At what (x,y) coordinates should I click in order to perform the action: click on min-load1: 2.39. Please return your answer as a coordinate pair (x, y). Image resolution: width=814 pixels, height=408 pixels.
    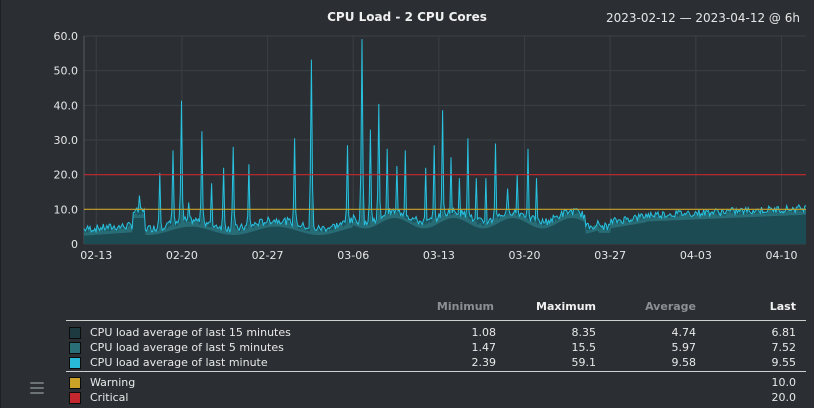
    Looking at the image, I should click on (484, 362).